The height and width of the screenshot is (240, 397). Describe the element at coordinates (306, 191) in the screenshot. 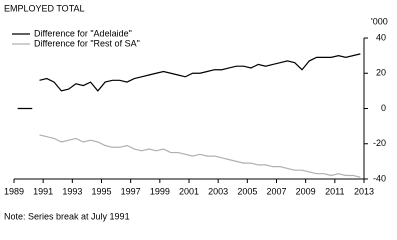

I see `x-tick-label: 2009` at that location.